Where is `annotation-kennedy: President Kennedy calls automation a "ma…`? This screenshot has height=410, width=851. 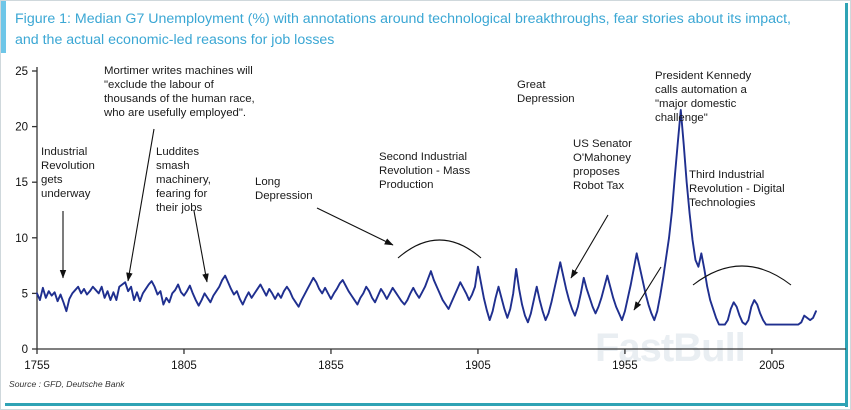 annotation-kennedy: President Kennedy calls automation a "ma… is located at coordinates (703, 97).